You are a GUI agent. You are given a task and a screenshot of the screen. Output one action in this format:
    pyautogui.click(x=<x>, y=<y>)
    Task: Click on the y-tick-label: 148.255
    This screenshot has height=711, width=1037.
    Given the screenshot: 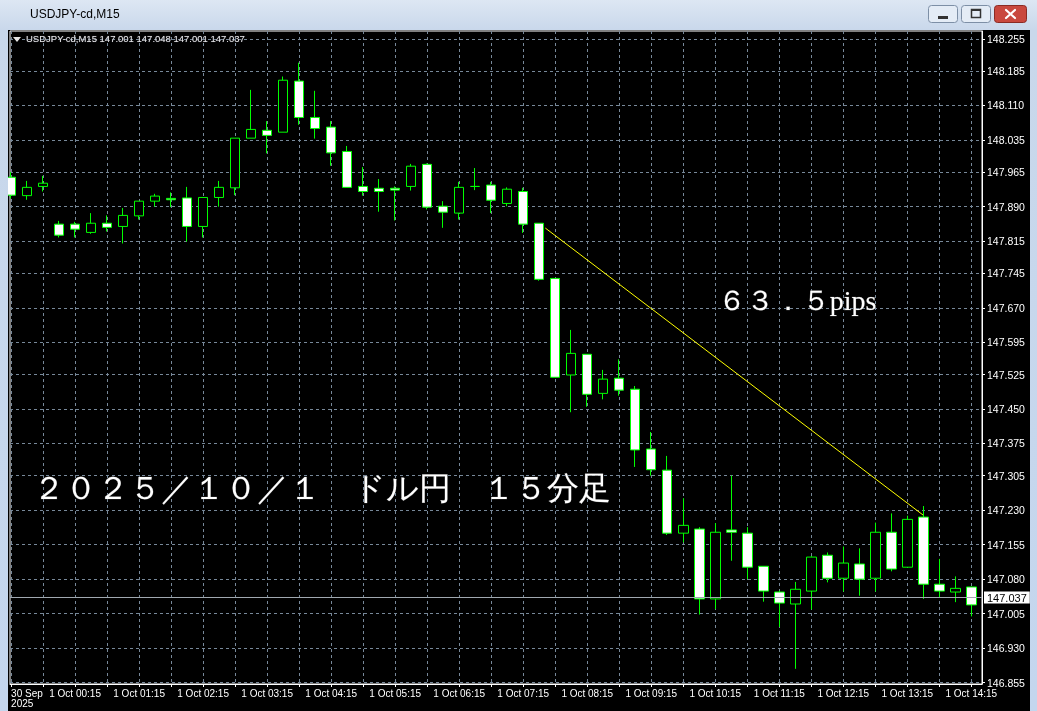 What is the action you would take?
    pyautogui.click(x=1006, y=38)
    